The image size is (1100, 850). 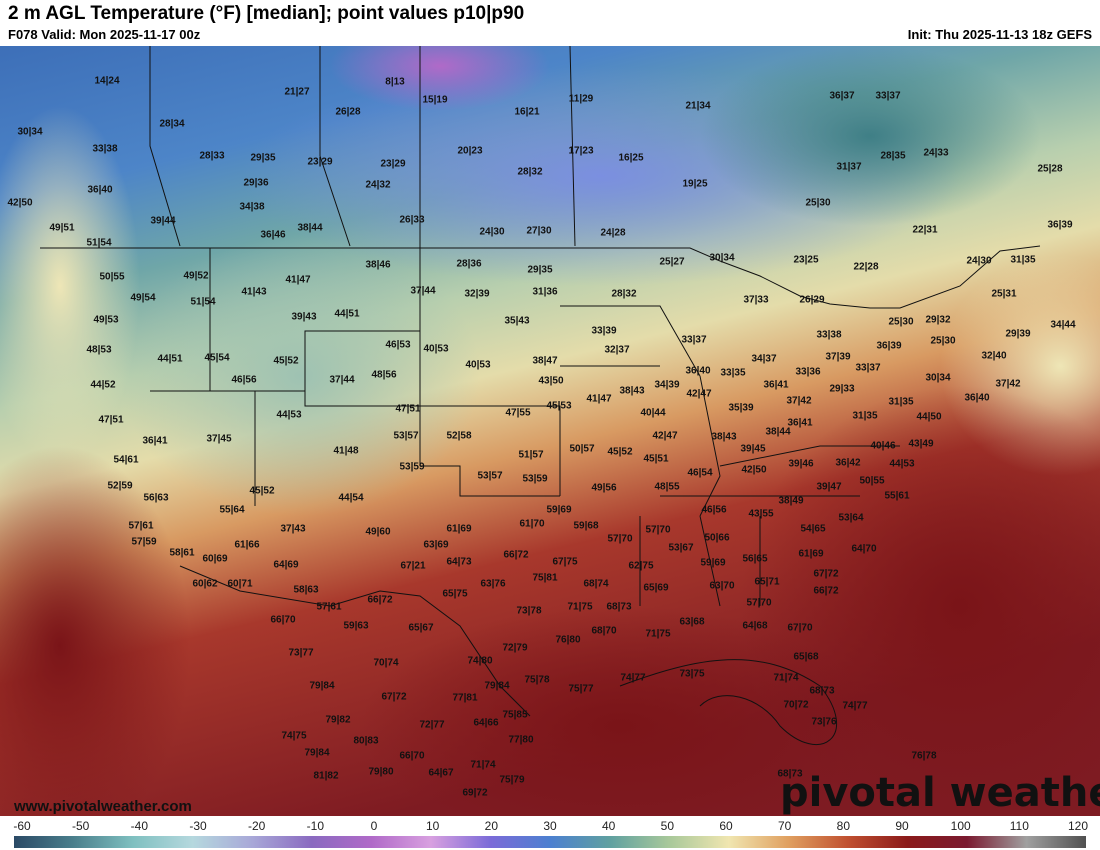 I want to click on point-value: 41|47, so click(x=599, y=399).